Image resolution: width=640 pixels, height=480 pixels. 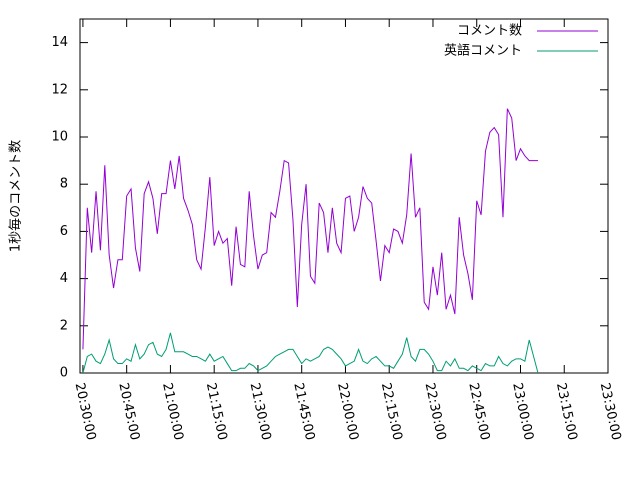 What do you see at coordinates (489, 31) in the screenshot?
I see `legend-label: コメント数` at bounding box center [489, 31].